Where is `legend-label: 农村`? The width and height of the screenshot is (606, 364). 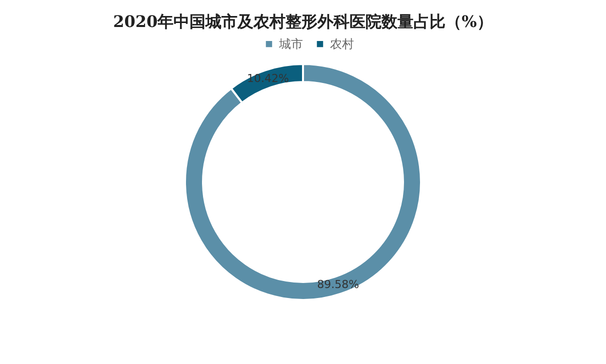 legend-label: 农村 is located at coordinates (342, 44).